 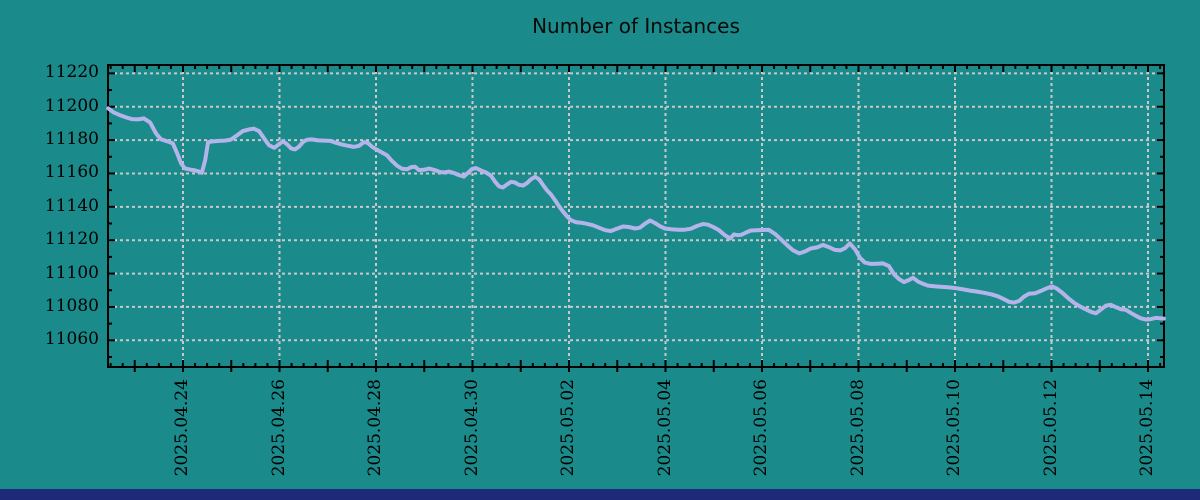 What do you see at coordinates (954, 428) in the screenshot?
I see `x-tick-label: 2025.05.10` at bounding box center [954, 428].